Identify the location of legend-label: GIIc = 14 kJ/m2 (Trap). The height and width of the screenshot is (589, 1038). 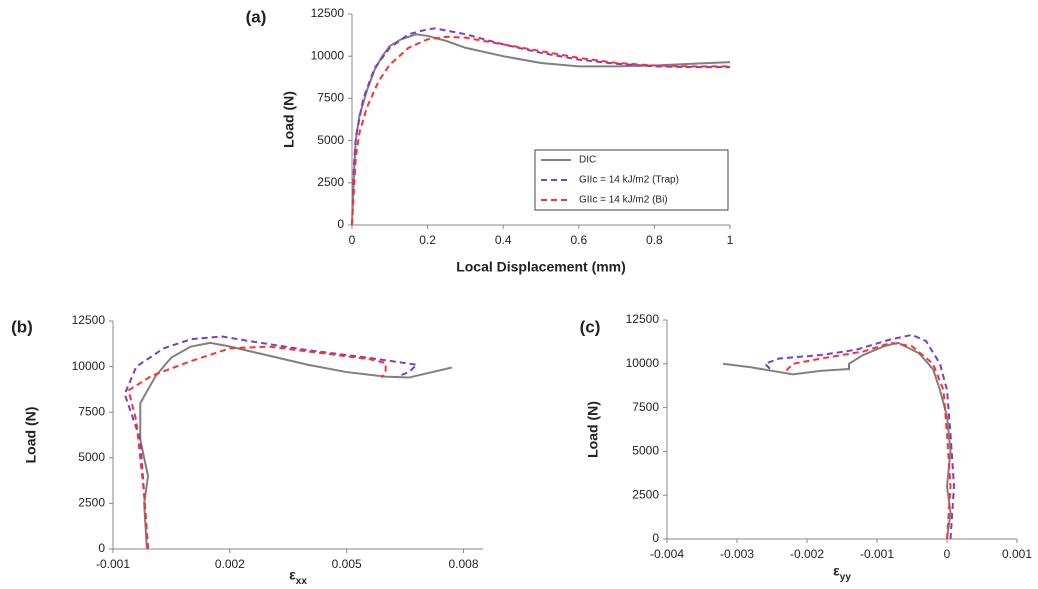
(629, 180).